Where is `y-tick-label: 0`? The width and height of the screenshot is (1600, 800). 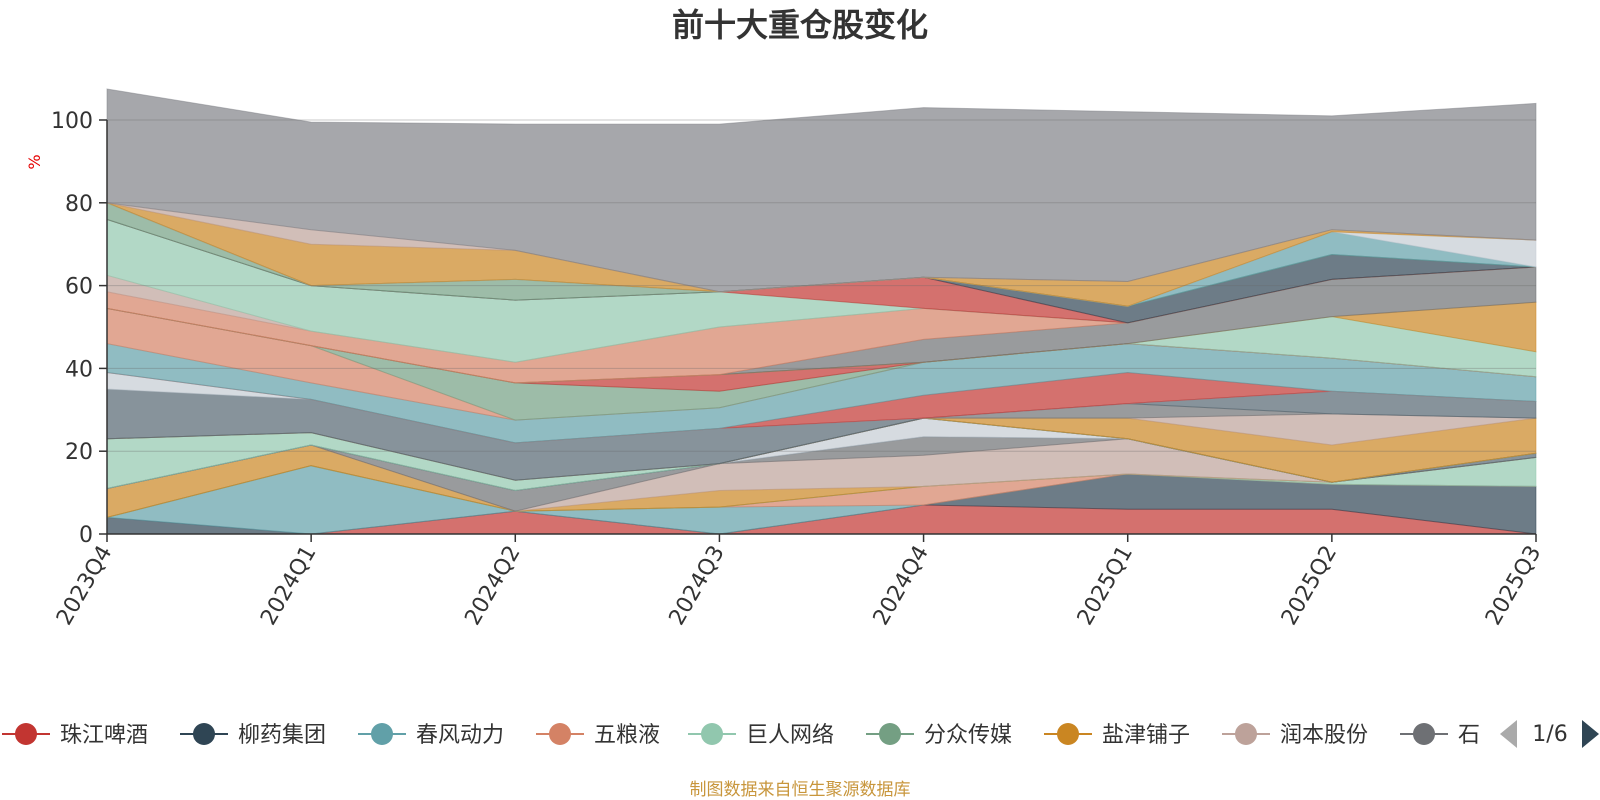
y-tick-label: 0 is located at coordinates (86, 535).